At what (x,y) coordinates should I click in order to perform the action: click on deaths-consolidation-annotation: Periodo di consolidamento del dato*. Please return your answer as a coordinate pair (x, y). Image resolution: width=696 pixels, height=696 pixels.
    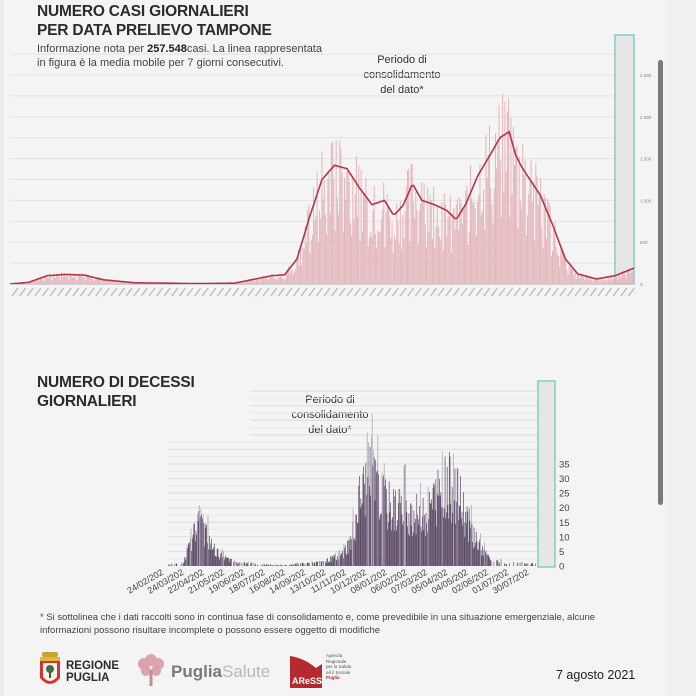
    Looking at the image, I should click on (330, 415).